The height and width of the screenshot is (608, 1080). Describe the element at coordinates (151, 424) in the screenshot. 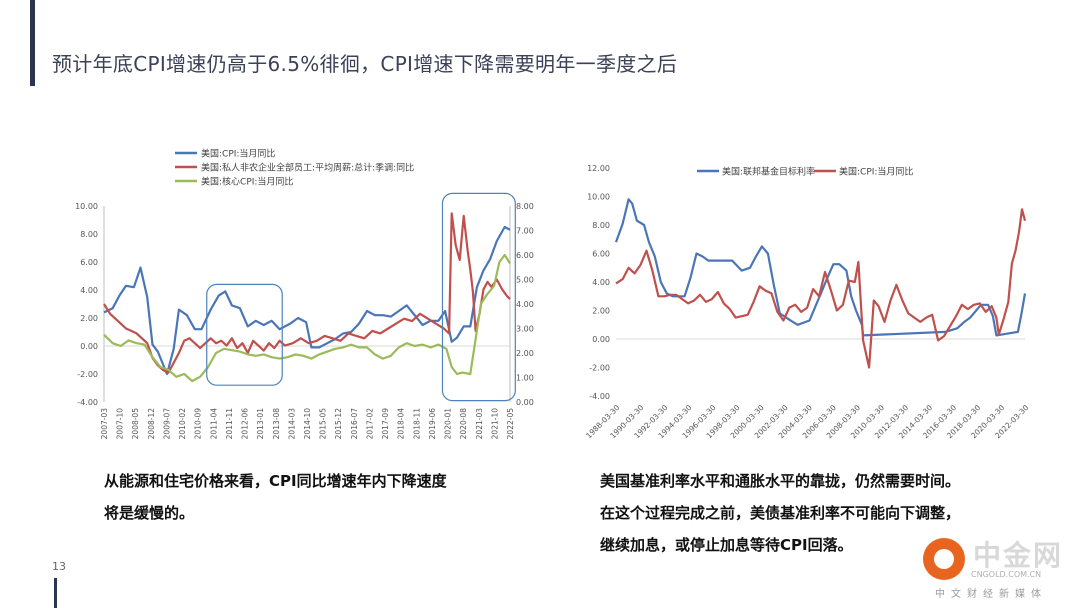

I see `x-tick-label: 2008-12` at that location.